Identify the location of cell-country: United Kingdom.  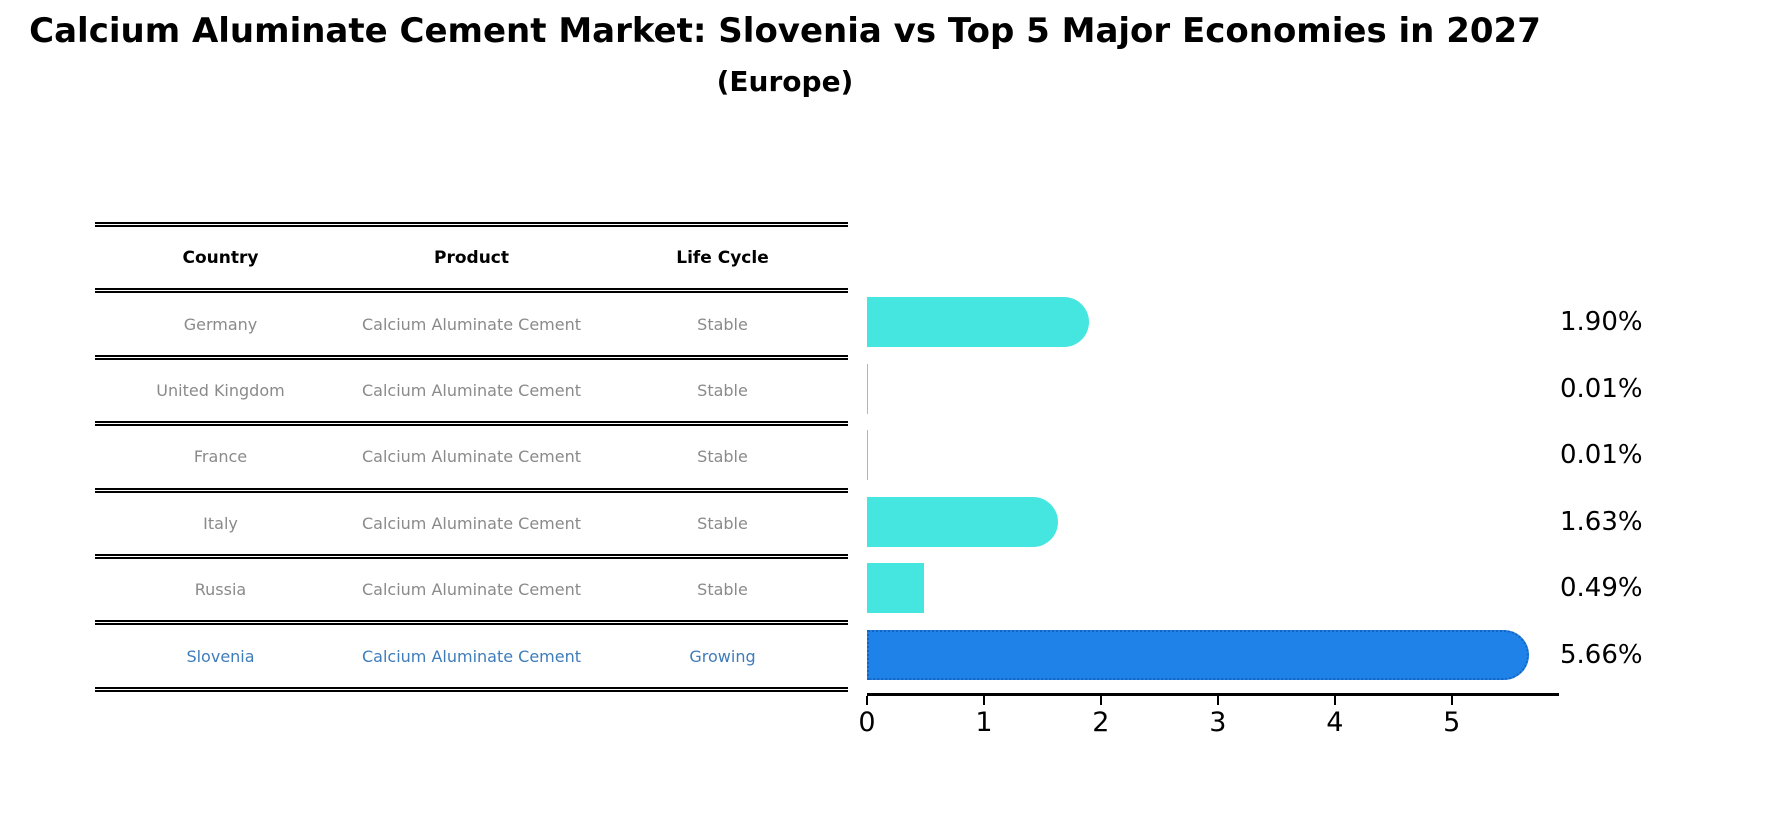
(220, 390).